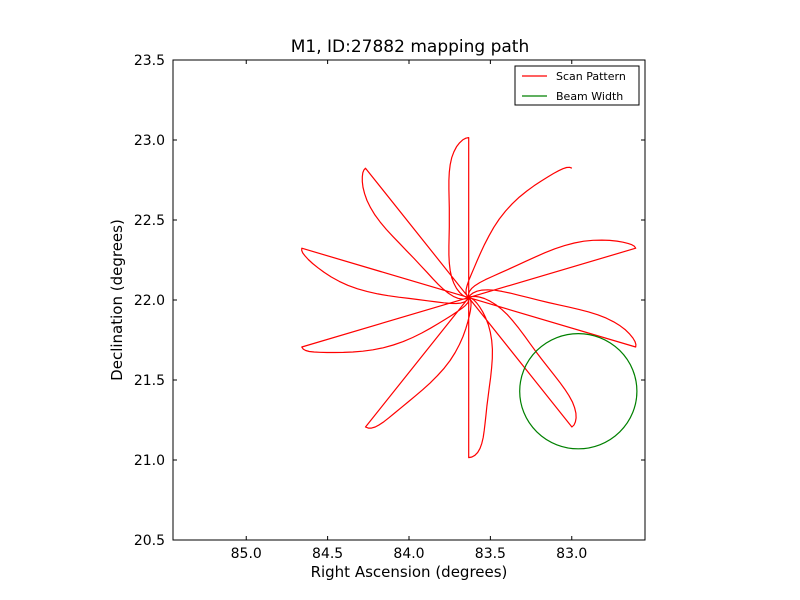  What do you see at coordinates (410, 47) in the screenshot?
I see `chart-title: M1, ID:27882 mapping path` at bounding box center [410, 47].